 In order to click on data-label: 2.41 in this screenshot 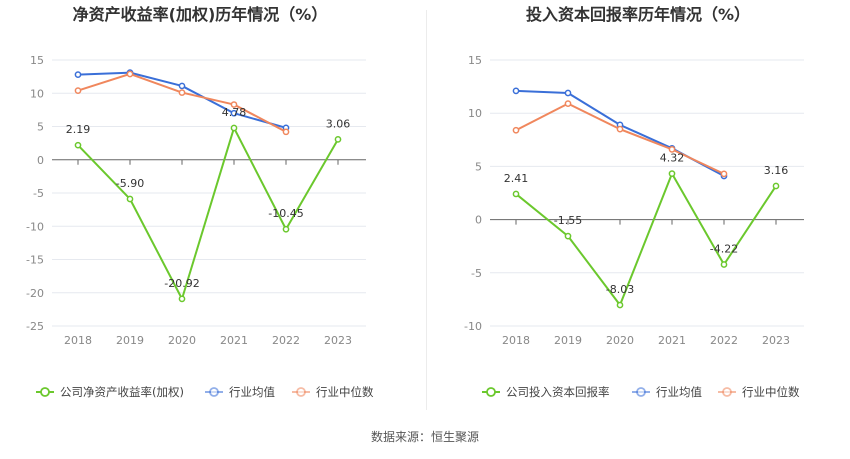, I will do `click(516, 178)`.